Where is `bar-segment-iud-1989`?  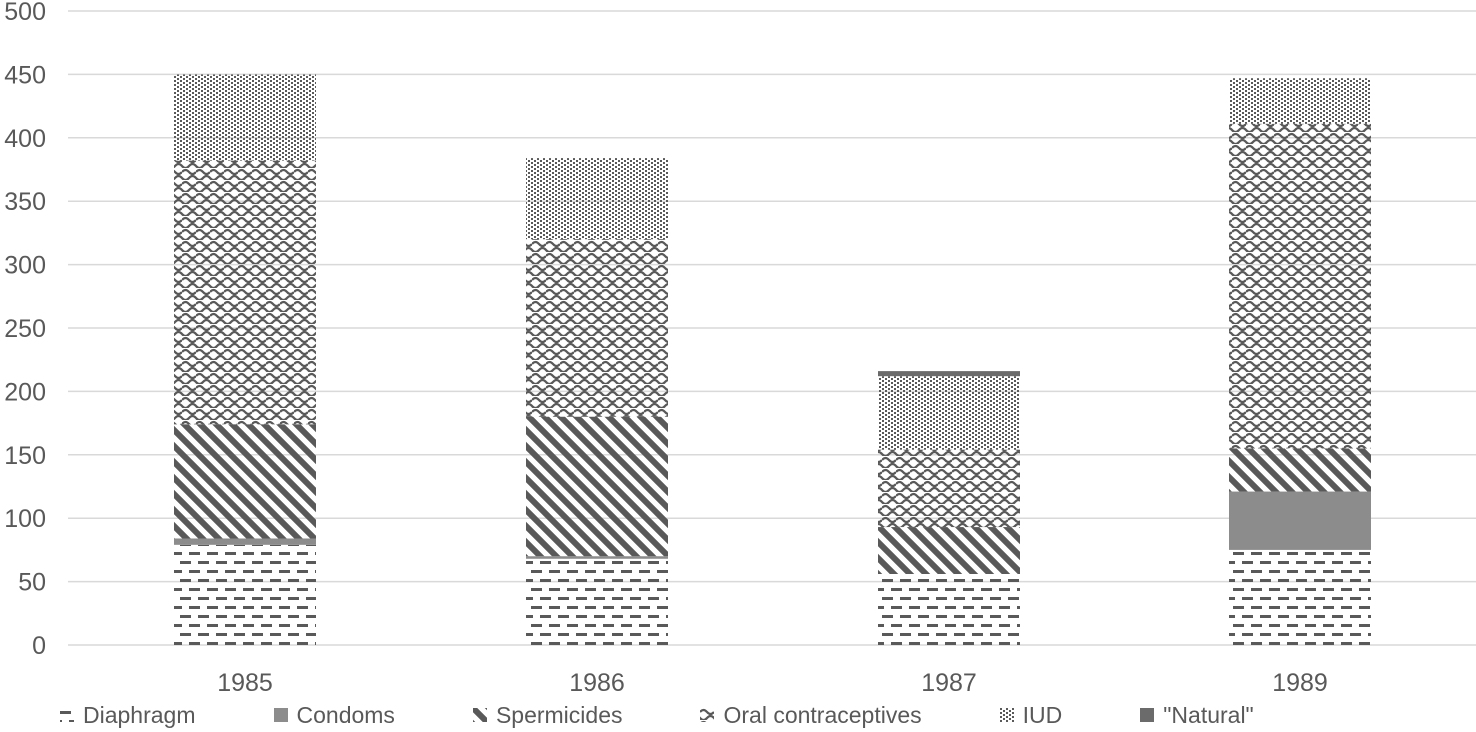
bar-segment-iud-1989 is located at coordinates (1300, 101).